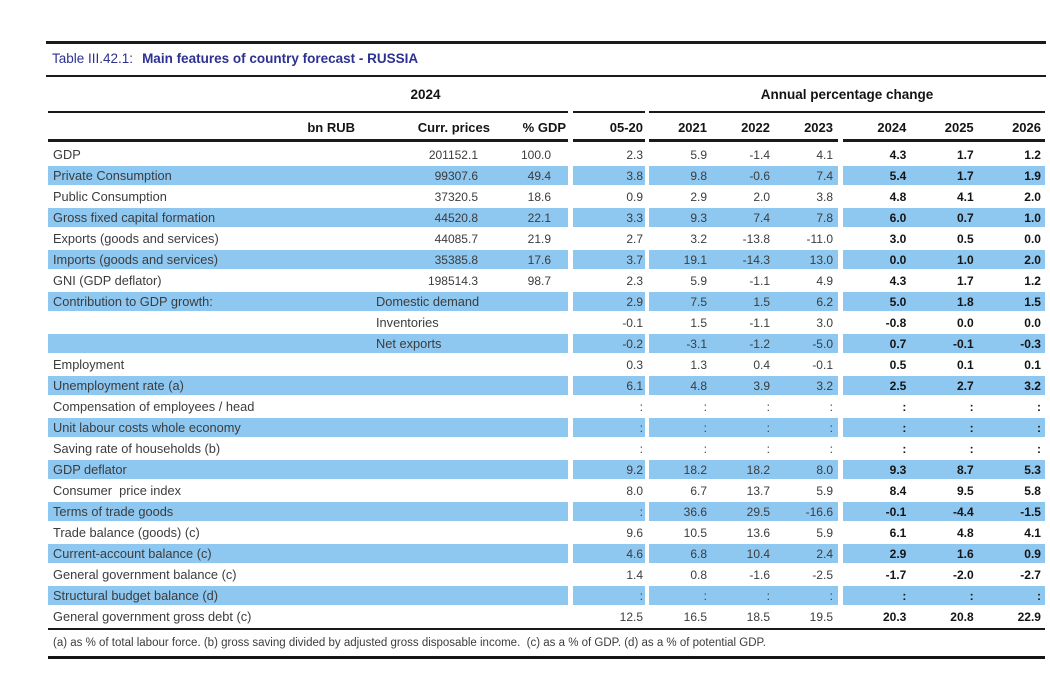  Describe the element at coordinates (898, 259) in the screenshot. I see `value-2024: 0.0` at that location.